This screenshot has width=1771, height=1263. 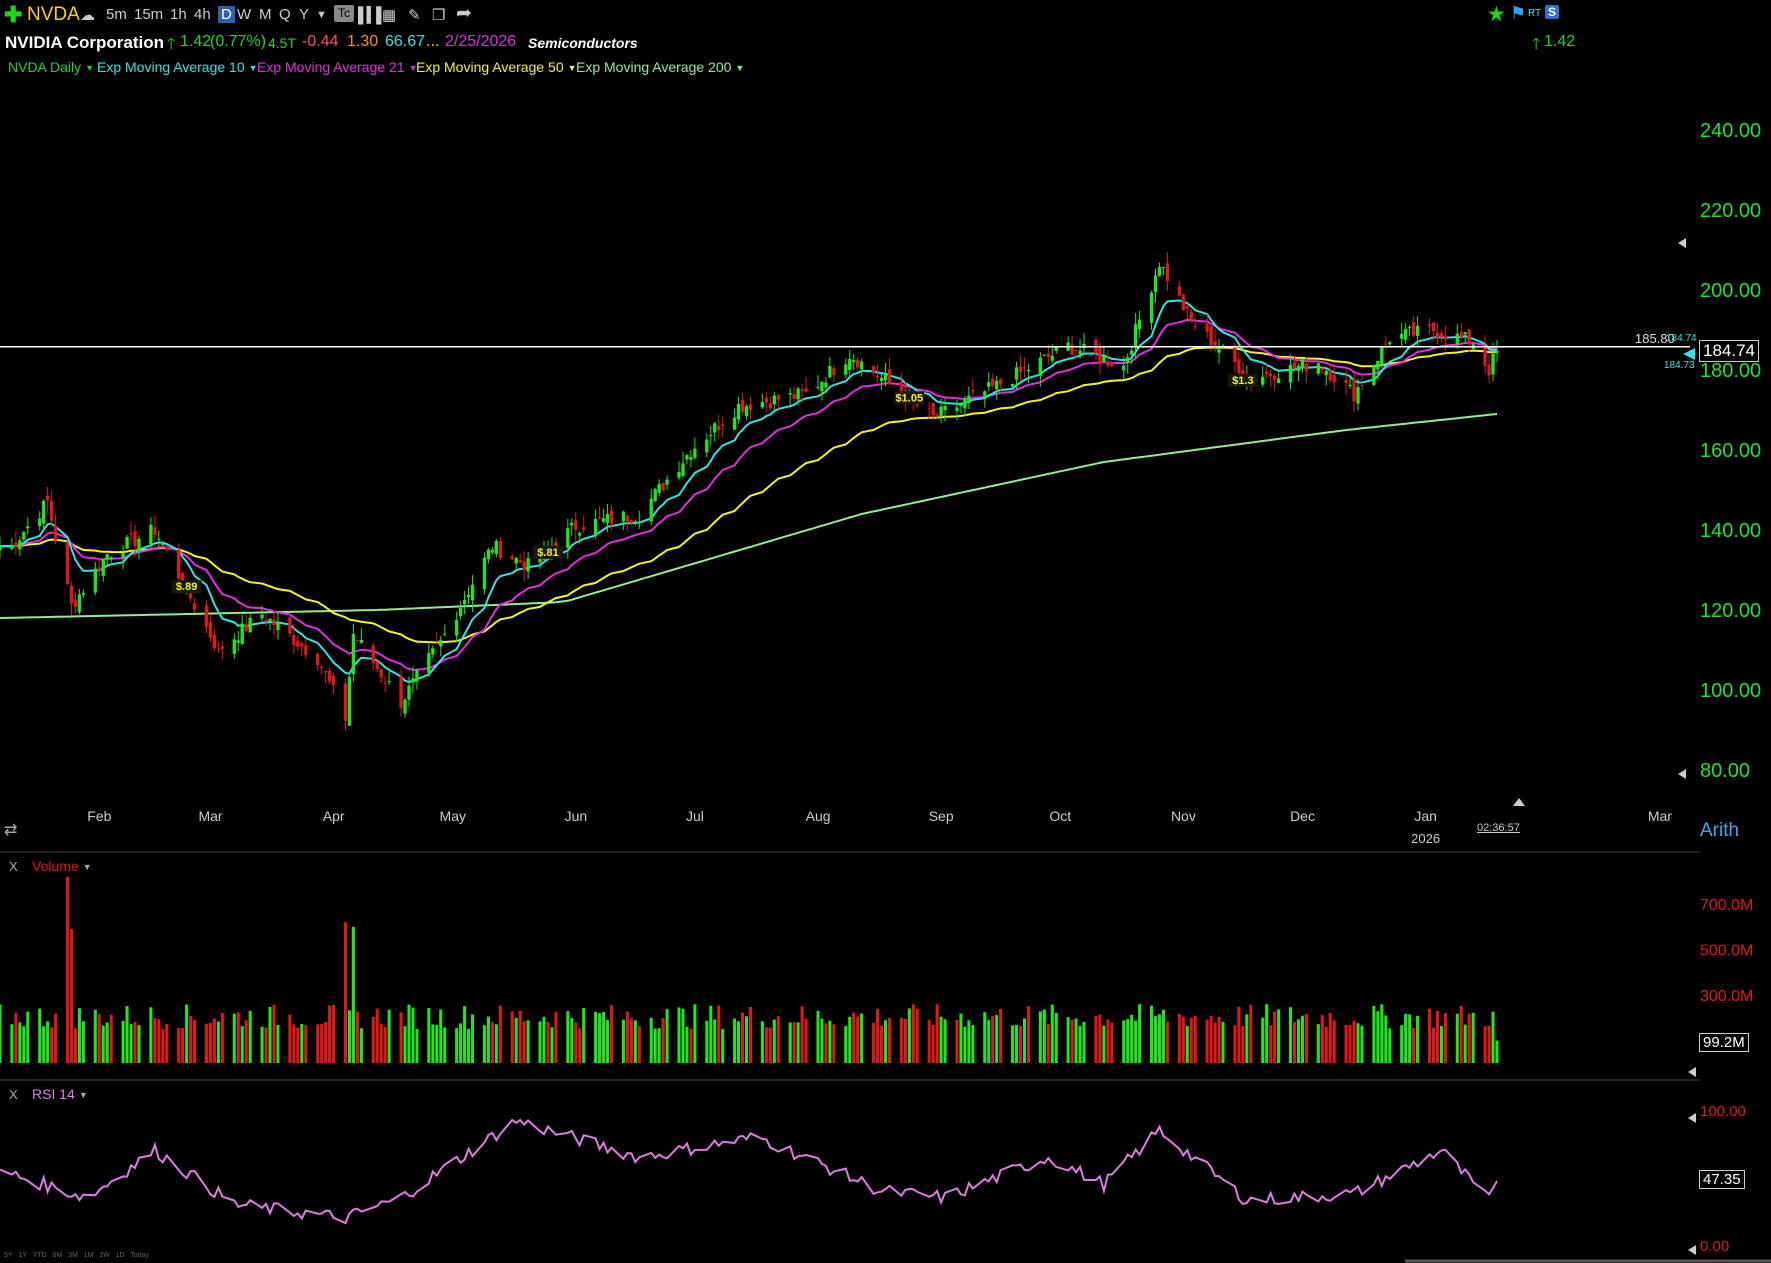 I want to click on sector-label: Semiconductors, so click(x=583, y=43).